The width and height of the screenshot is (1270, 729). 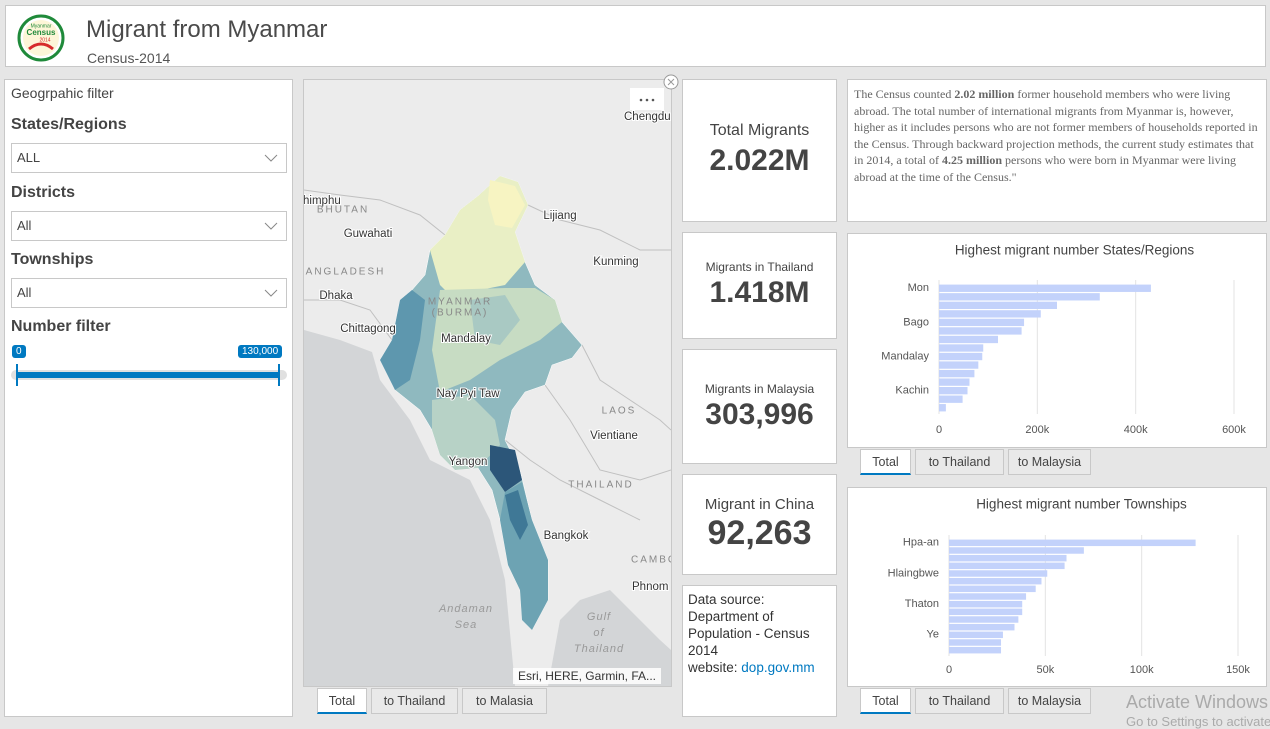 What do you see at coordinates (465, 609) in the screenshot?
I see `map-label: Andaman` at bounding box center [465, 609].